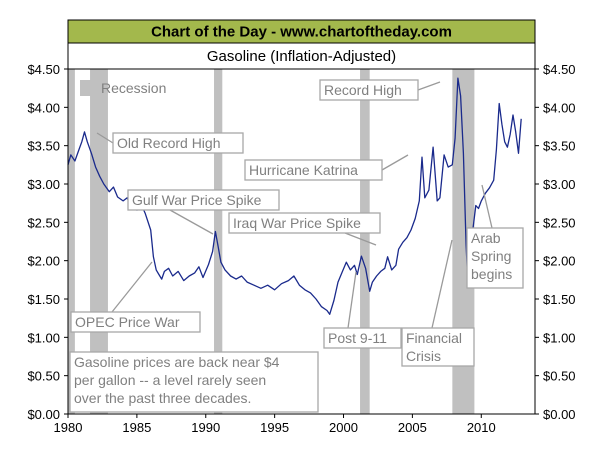 The image size is (607, 453). I want to click on annotation-iraq-war: Iraq War Price Spike, so click(304, 229).